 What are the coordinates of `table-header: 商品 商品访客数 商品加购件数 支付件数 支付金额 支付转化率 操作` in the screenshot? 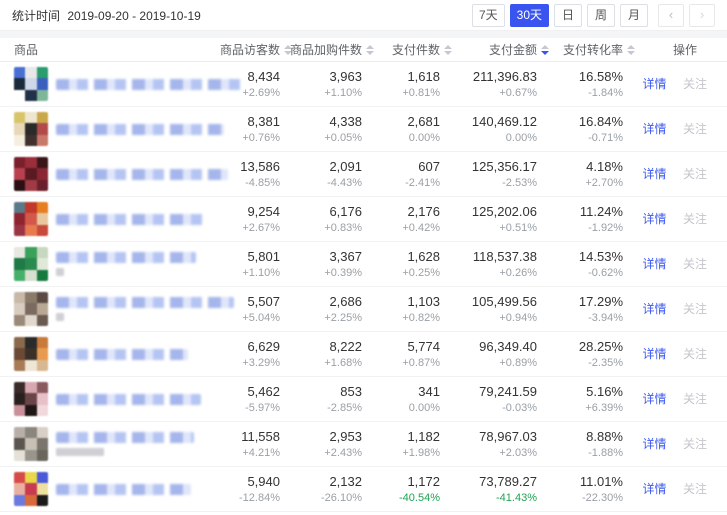 It's located at (363, 50).